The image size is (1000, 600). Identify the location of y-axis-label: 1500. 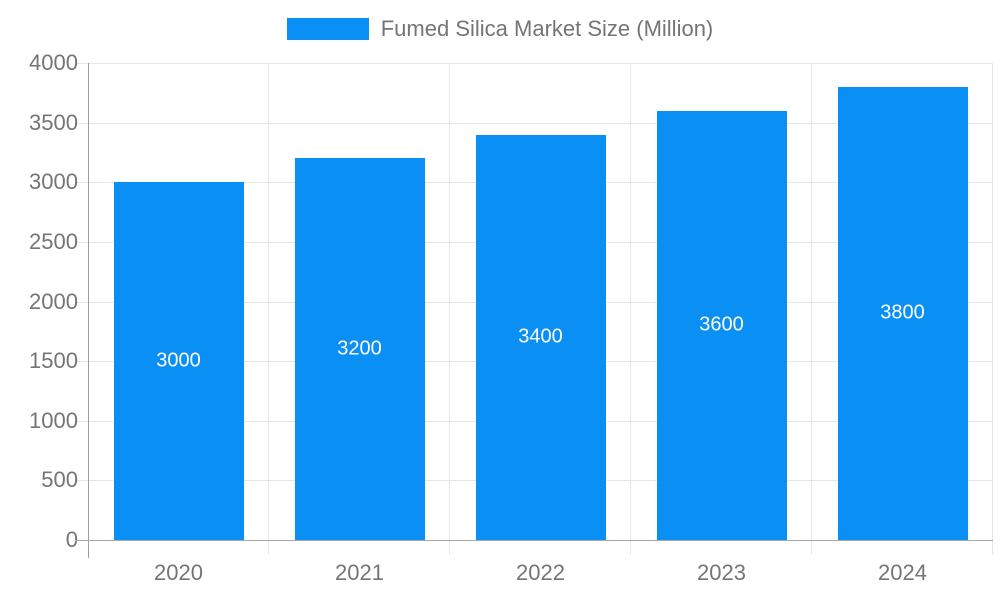
(53, 361).